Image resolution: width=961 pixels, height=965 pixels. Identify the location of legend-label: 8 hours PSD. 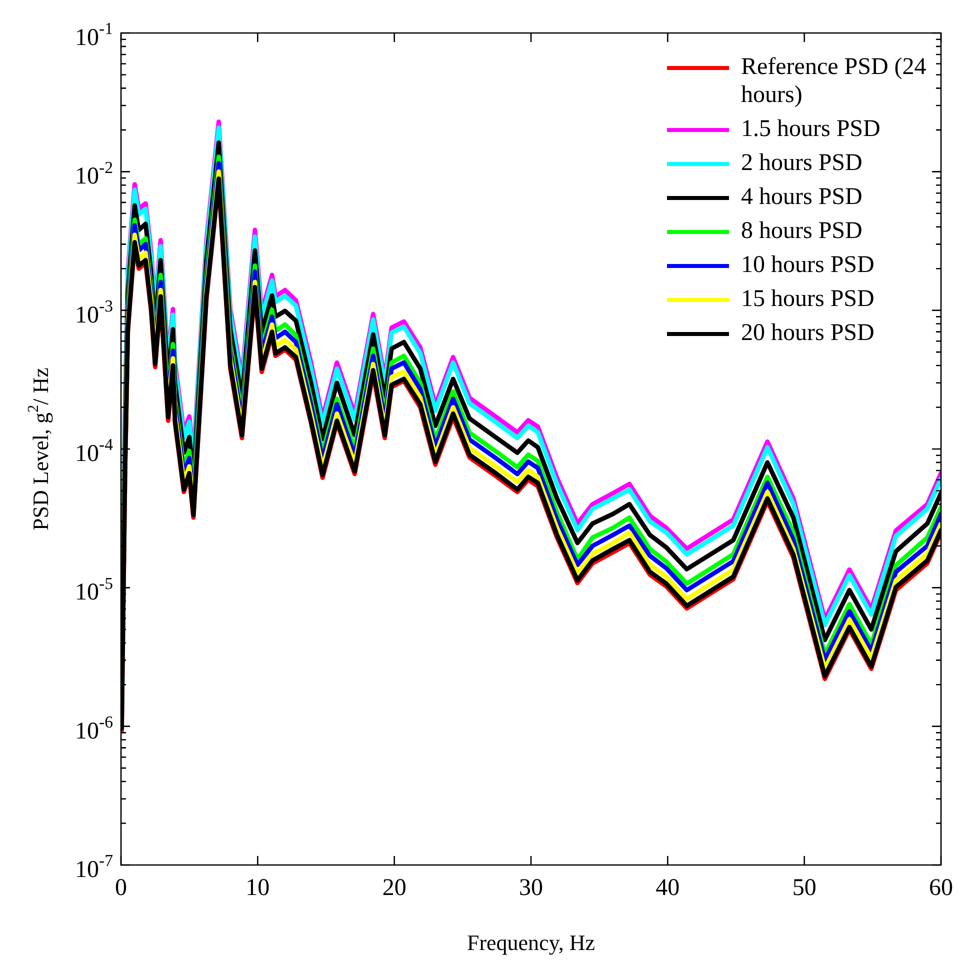
(802, 231).